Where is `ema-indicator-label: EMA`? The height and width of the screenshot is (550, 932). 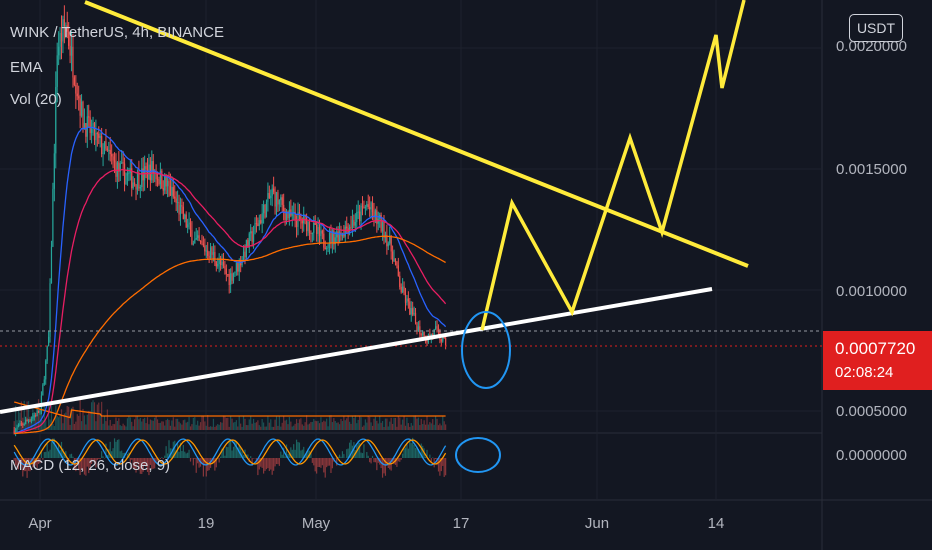
ema-indicator-label: EMA is located at coordinates (26, 67).